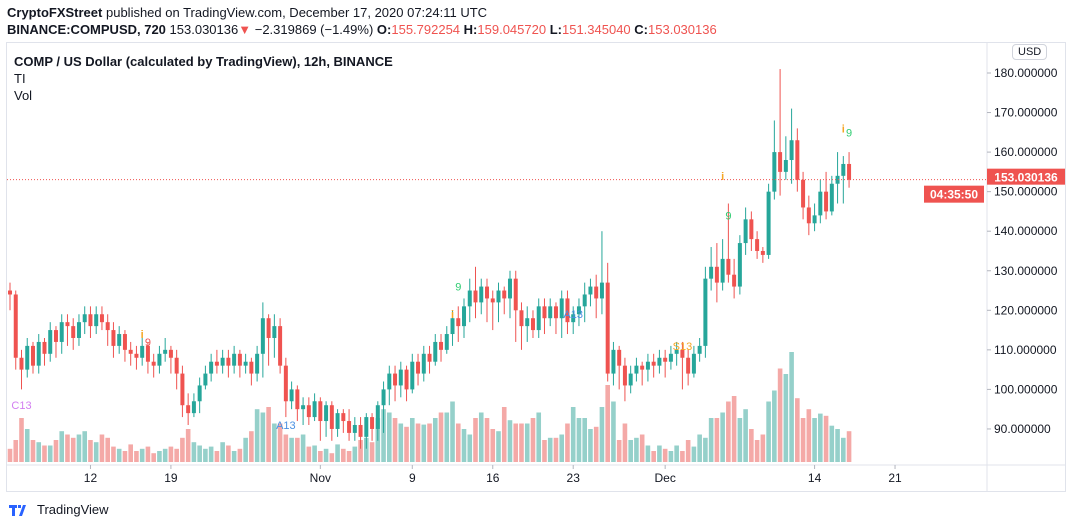  I want to click on brand-name: TradingView, so click(73, 509).